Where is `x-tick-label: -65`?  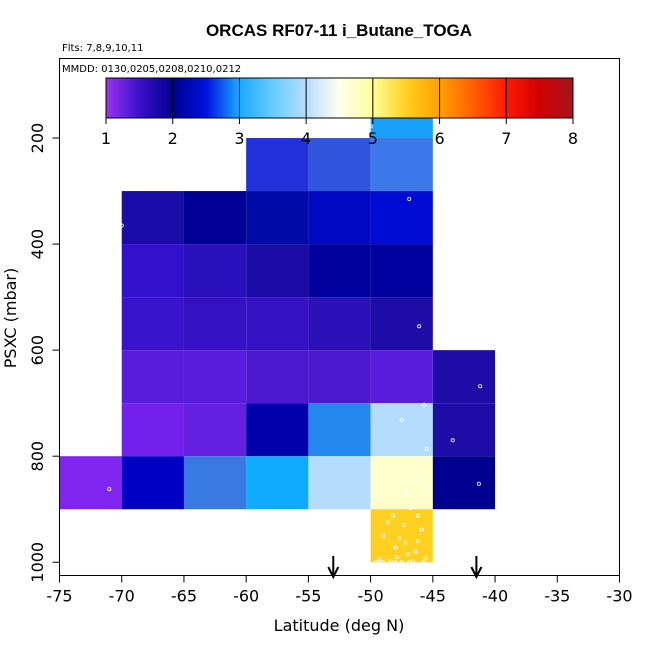 x-tick-label: -65 is located at coordinates (184, 596).